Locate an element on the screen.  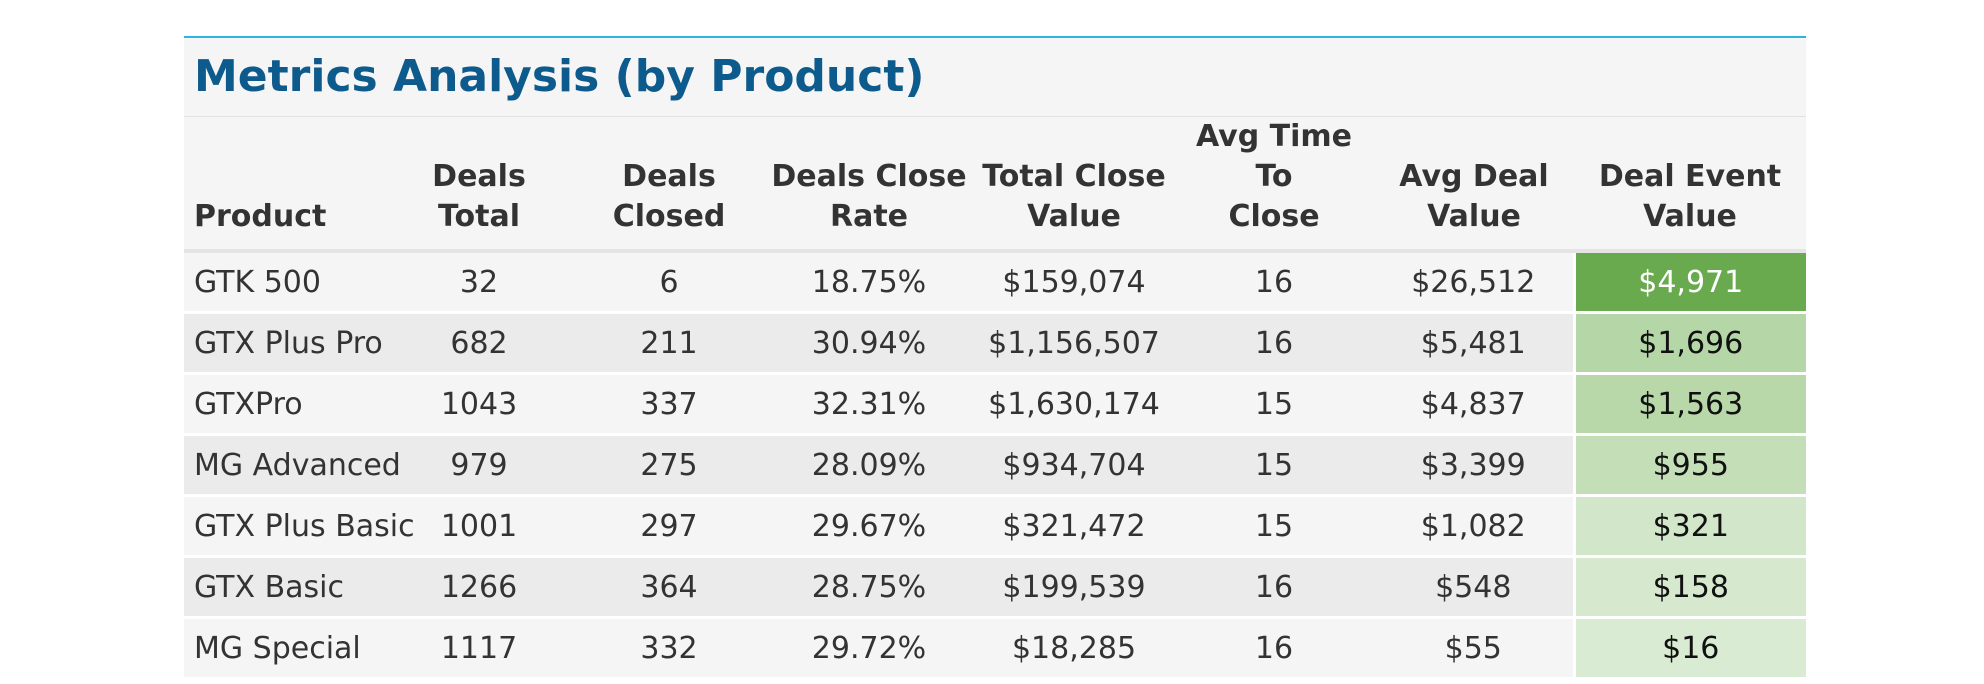
column-header-close-rate: Deals Close Rate is located at coordinates (869, 185).